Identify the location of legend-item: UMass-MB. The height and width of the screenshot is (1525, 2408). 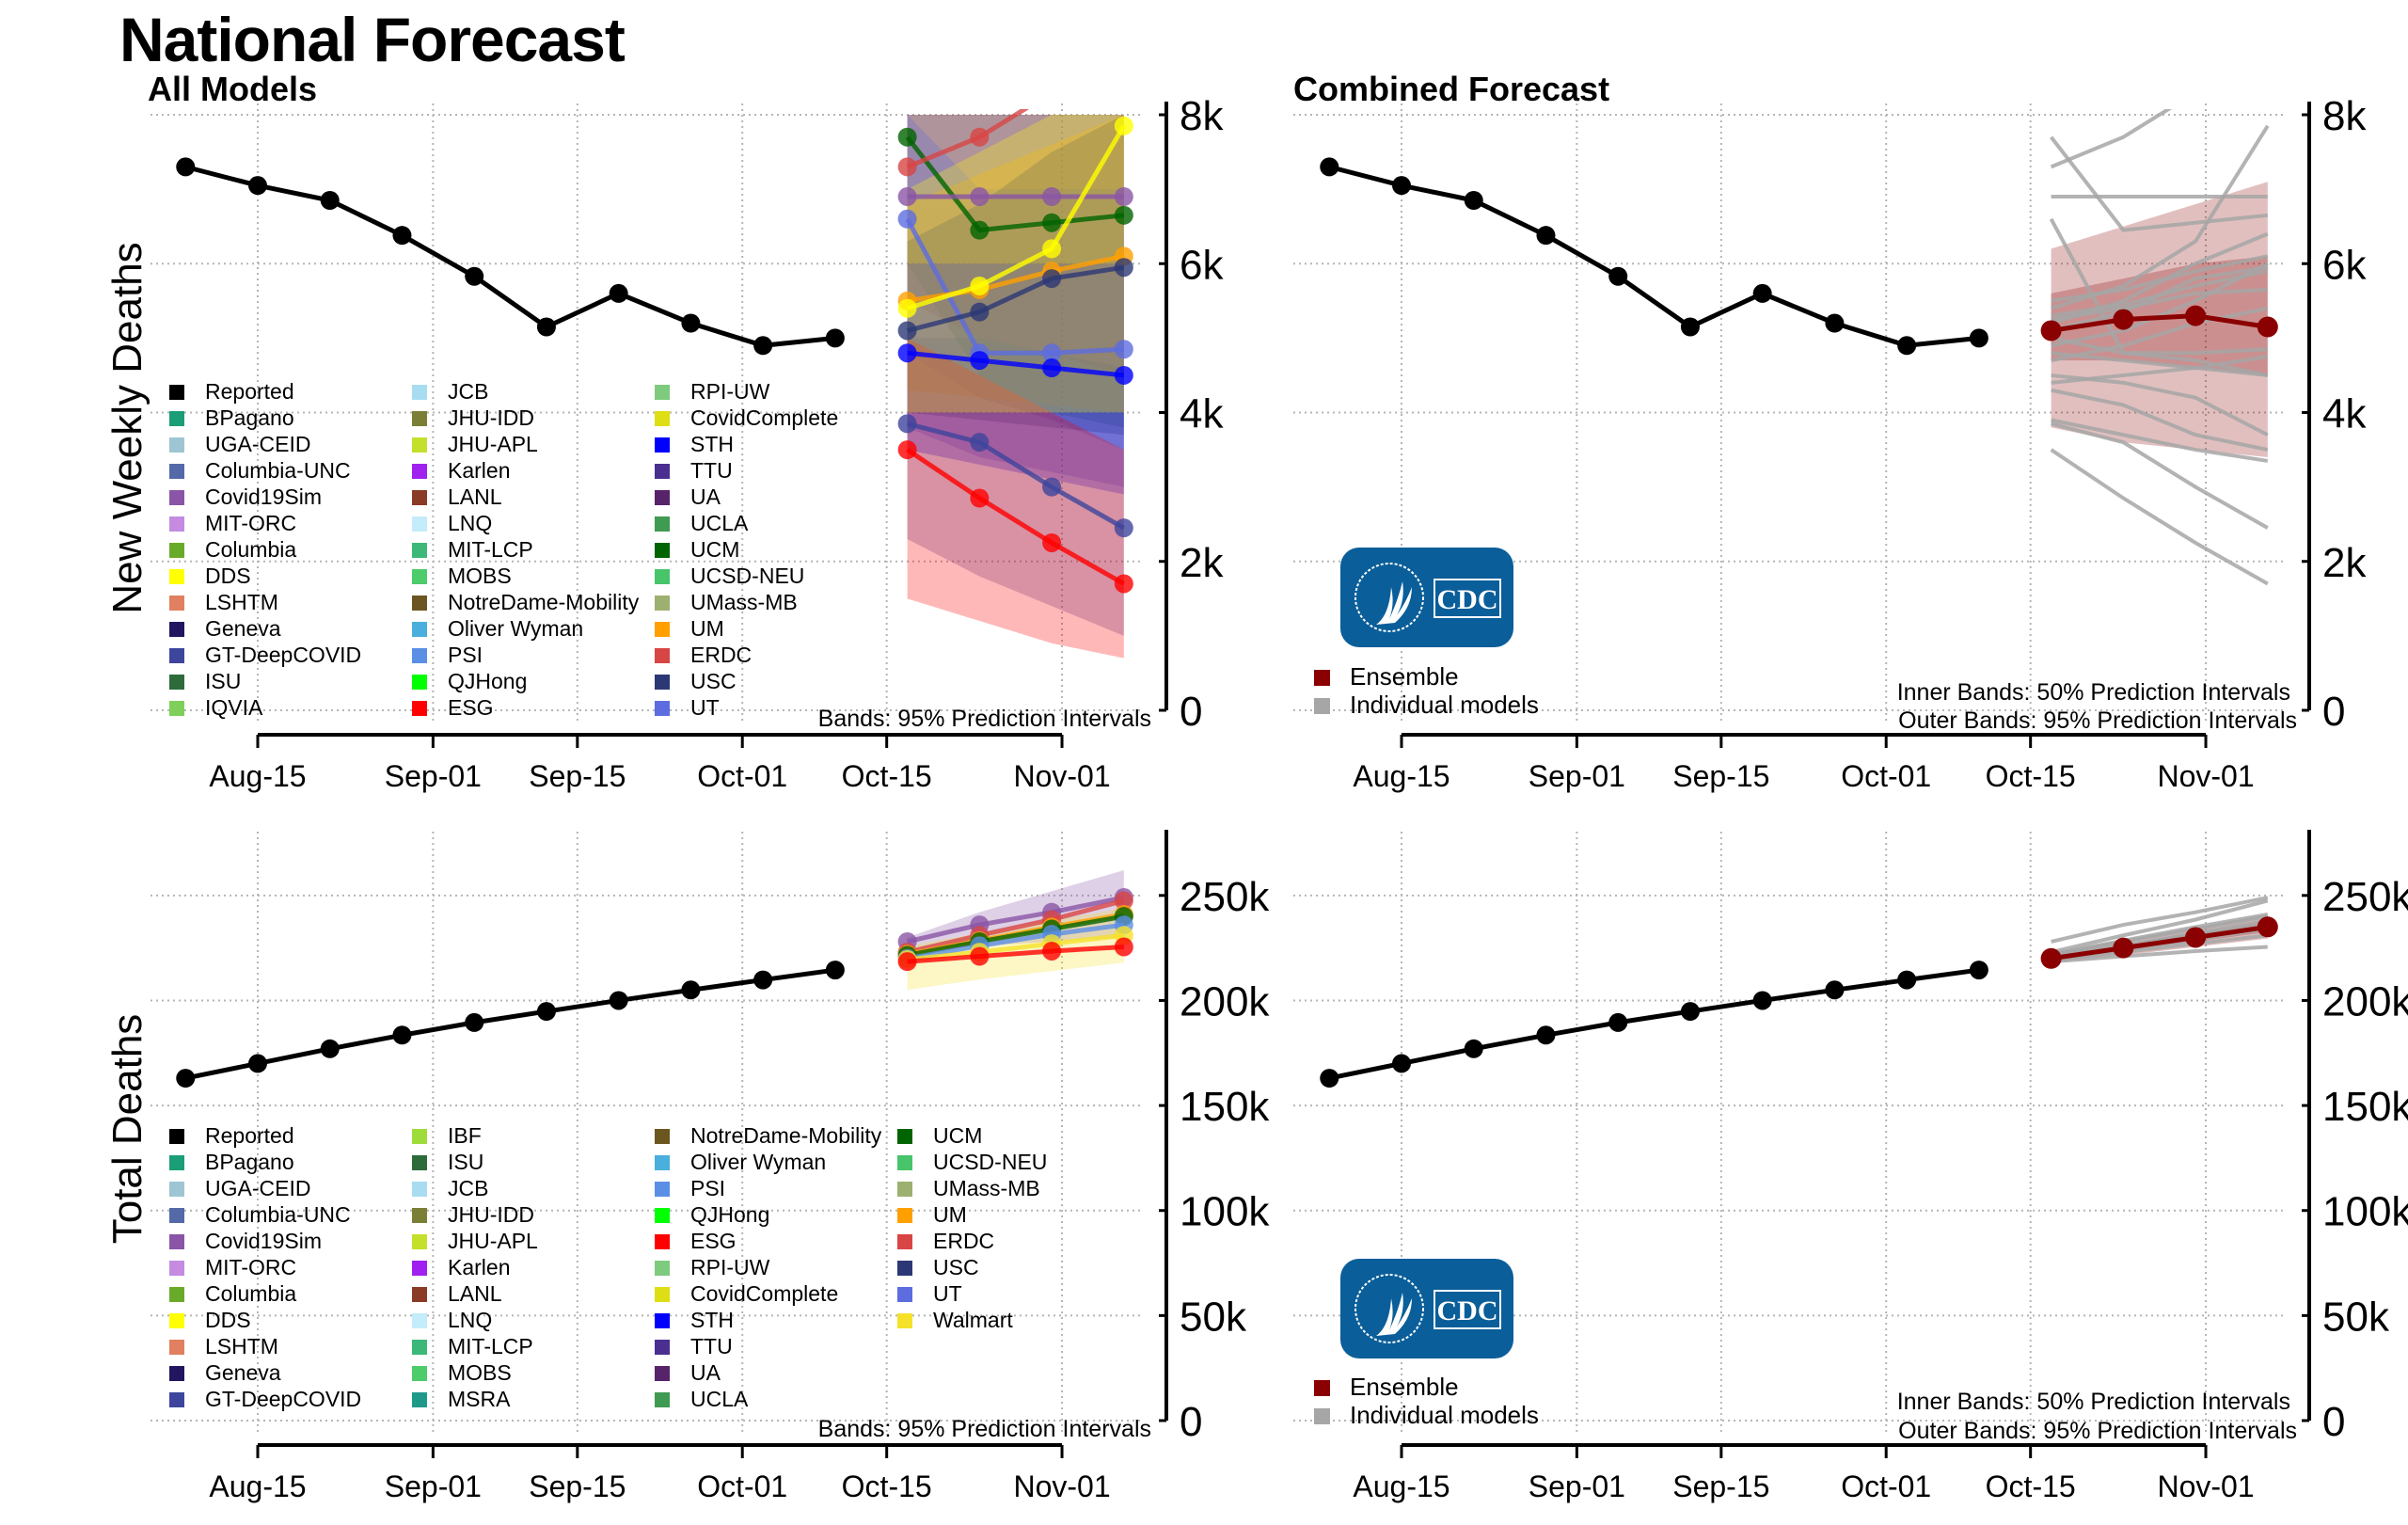
(727, 602).